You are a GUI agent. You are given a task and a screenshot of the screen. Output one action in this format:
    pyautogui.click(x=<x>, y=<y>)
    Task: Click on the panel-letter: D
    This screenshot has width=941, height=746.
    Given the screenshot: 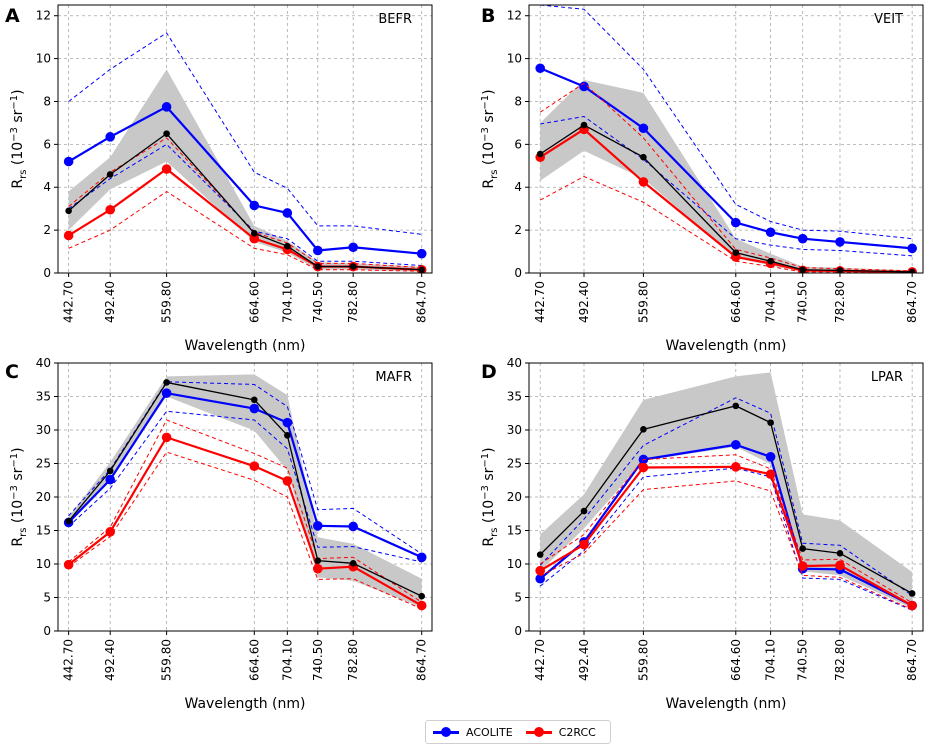 What is the action you would take?
    pyautogui.click(x=489, y=372)
    